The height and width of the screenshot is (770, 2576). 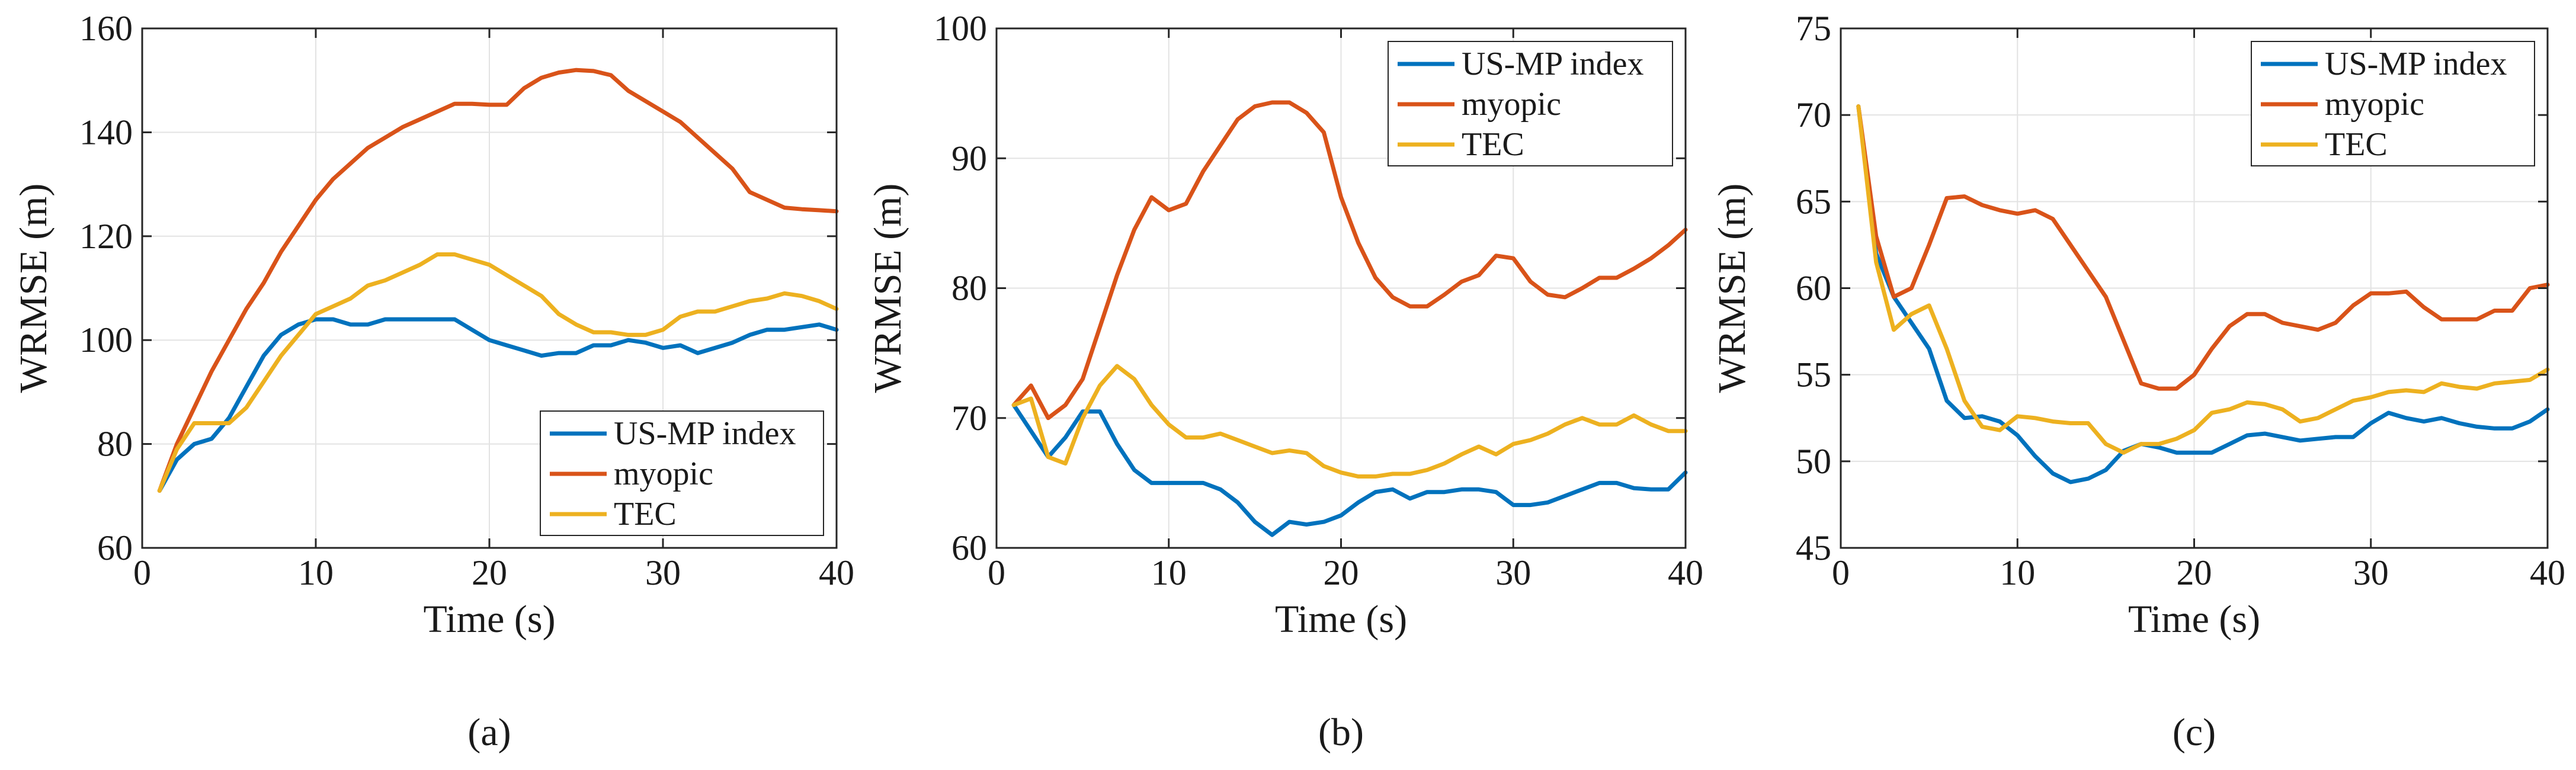 What do you see at coordinates (1814, 201) in the screenshot?
I see `y-tick-label: 65` at bounding box center [1814, 201].